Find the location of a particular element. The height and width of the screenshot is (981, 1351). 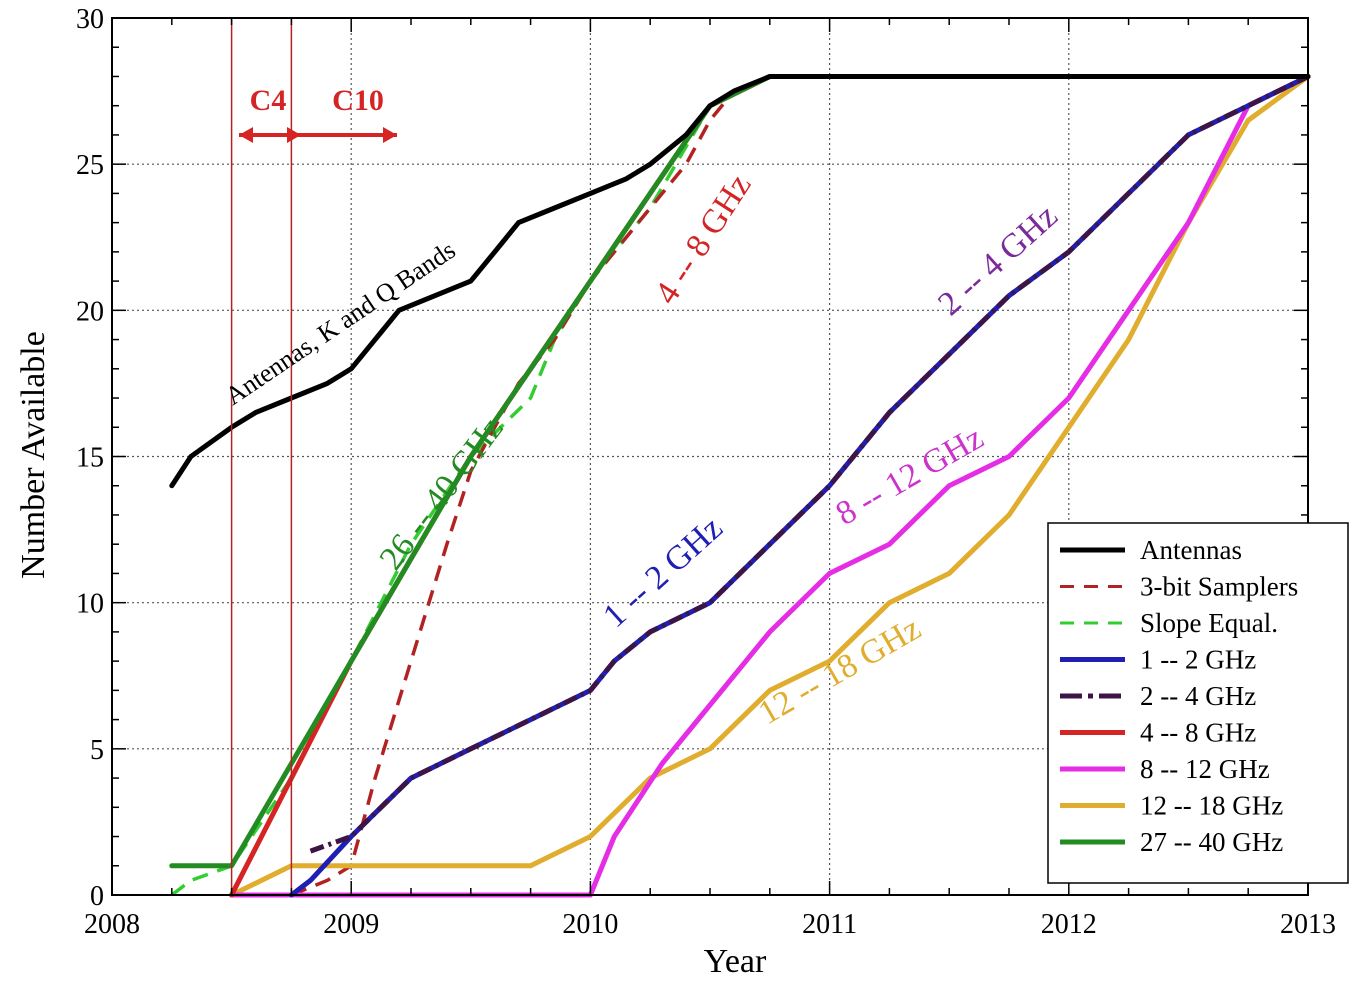

annotation-26-40-ghz: 26 -- 40 GHz is located at coordinates (442, 494).